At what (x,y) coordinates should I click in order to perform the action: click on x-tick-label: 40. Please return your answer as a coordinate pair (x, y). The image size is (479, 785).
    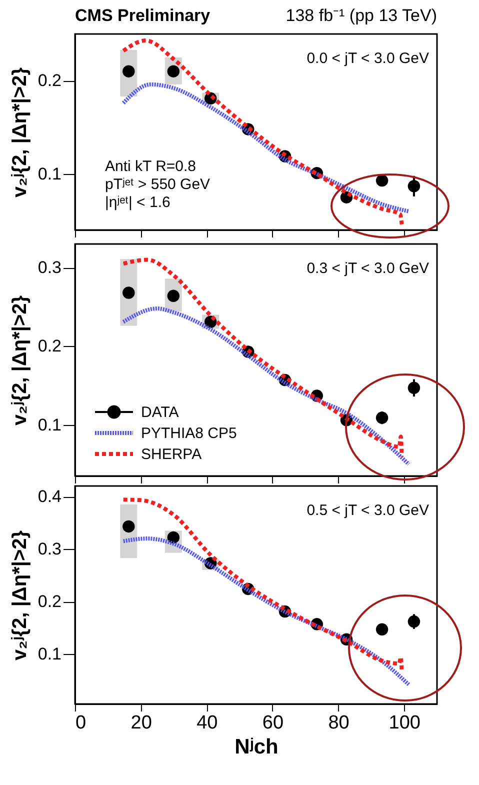
    Looking at the image, I should click on (207, 723).